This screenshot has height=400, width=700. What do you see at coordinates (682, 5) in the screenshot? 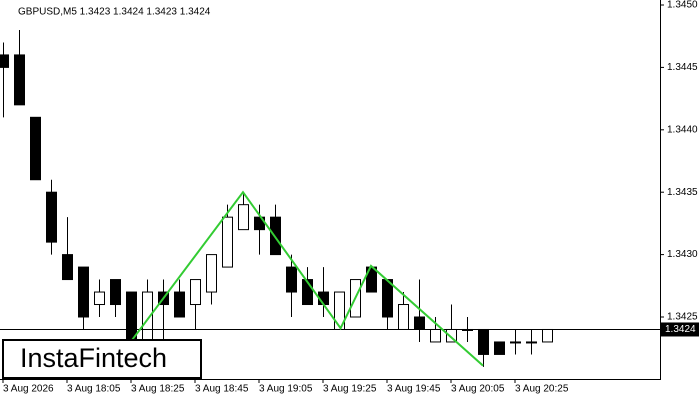
I see `y-tick-label: 1.3450` at bounding box center [682, 5].